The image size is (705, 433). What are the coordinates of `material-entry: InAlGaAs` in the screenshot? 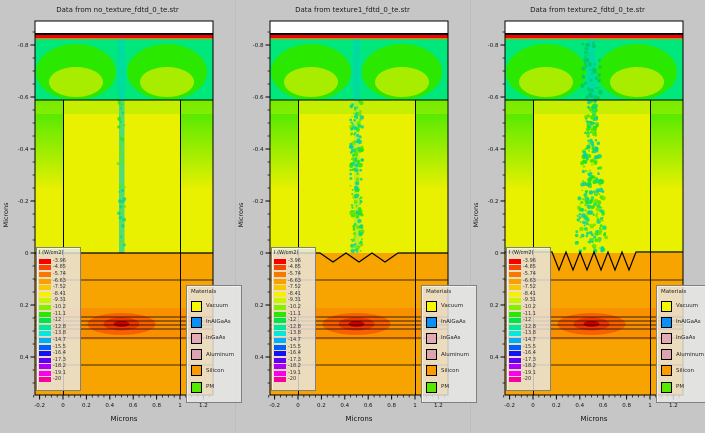 It's located at (451, 322).